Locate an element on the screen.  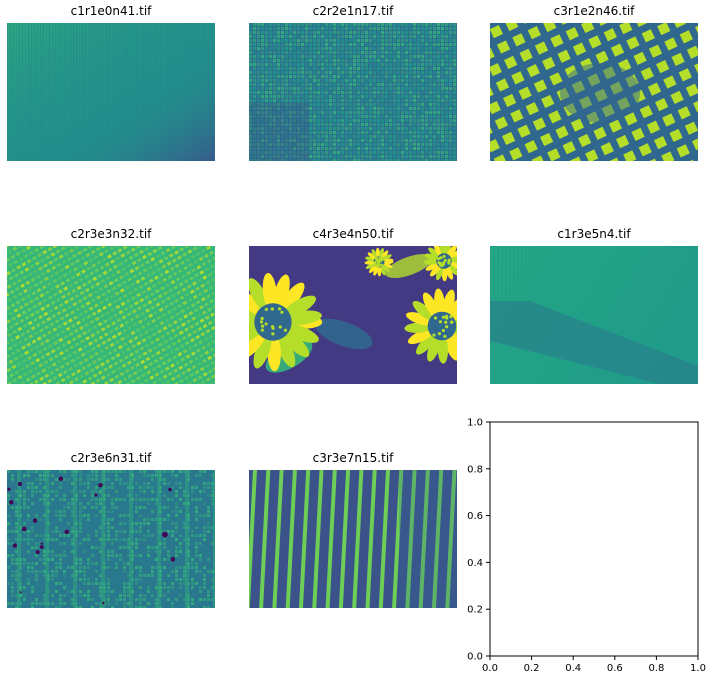
panel-title: c2r2e1n17.tif is located at coordinates (353, 11).